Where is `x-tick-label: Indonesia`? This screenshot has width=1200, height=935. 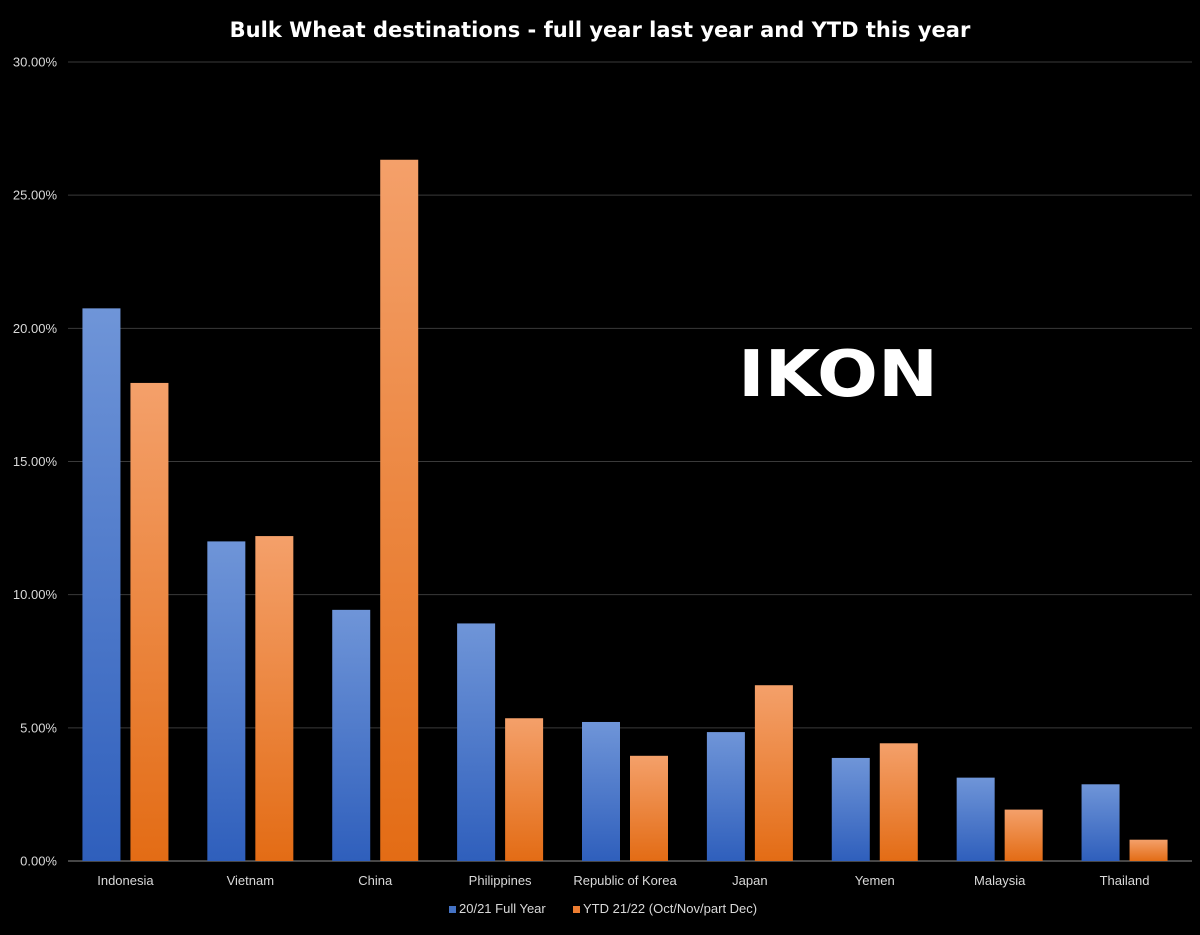 x-tick-label: Indonesia is located at coordinates (125, 880).